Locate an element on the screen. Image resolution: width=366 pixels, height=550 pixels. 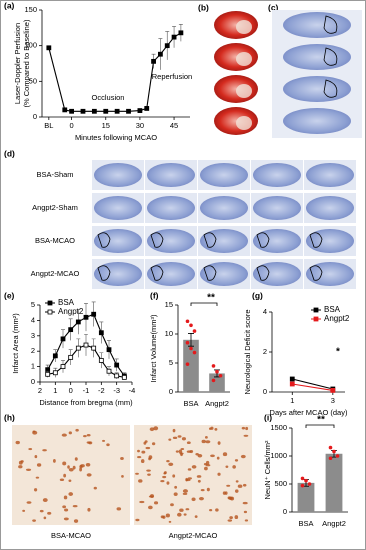
y-axis-title: Infarct Area (mm²) is located at coordinates (15, 343).